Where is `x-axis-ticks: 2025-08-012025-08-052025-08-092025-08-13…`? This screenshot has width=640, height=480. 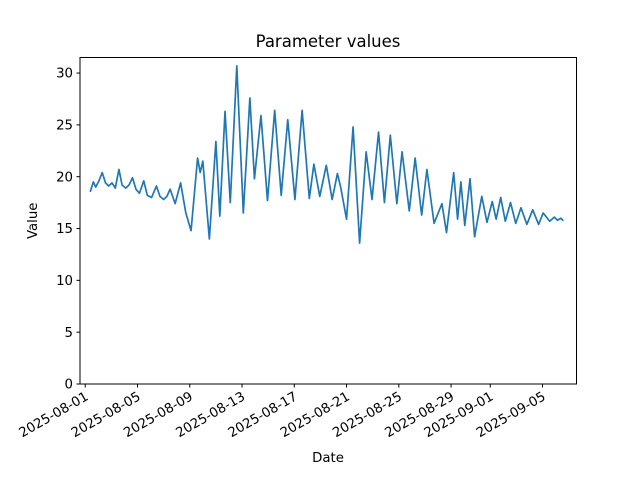
x-axis-ticks: 2025-08-012025-08-052025-08-092025-08-13… is located at coordinates (283, 412).